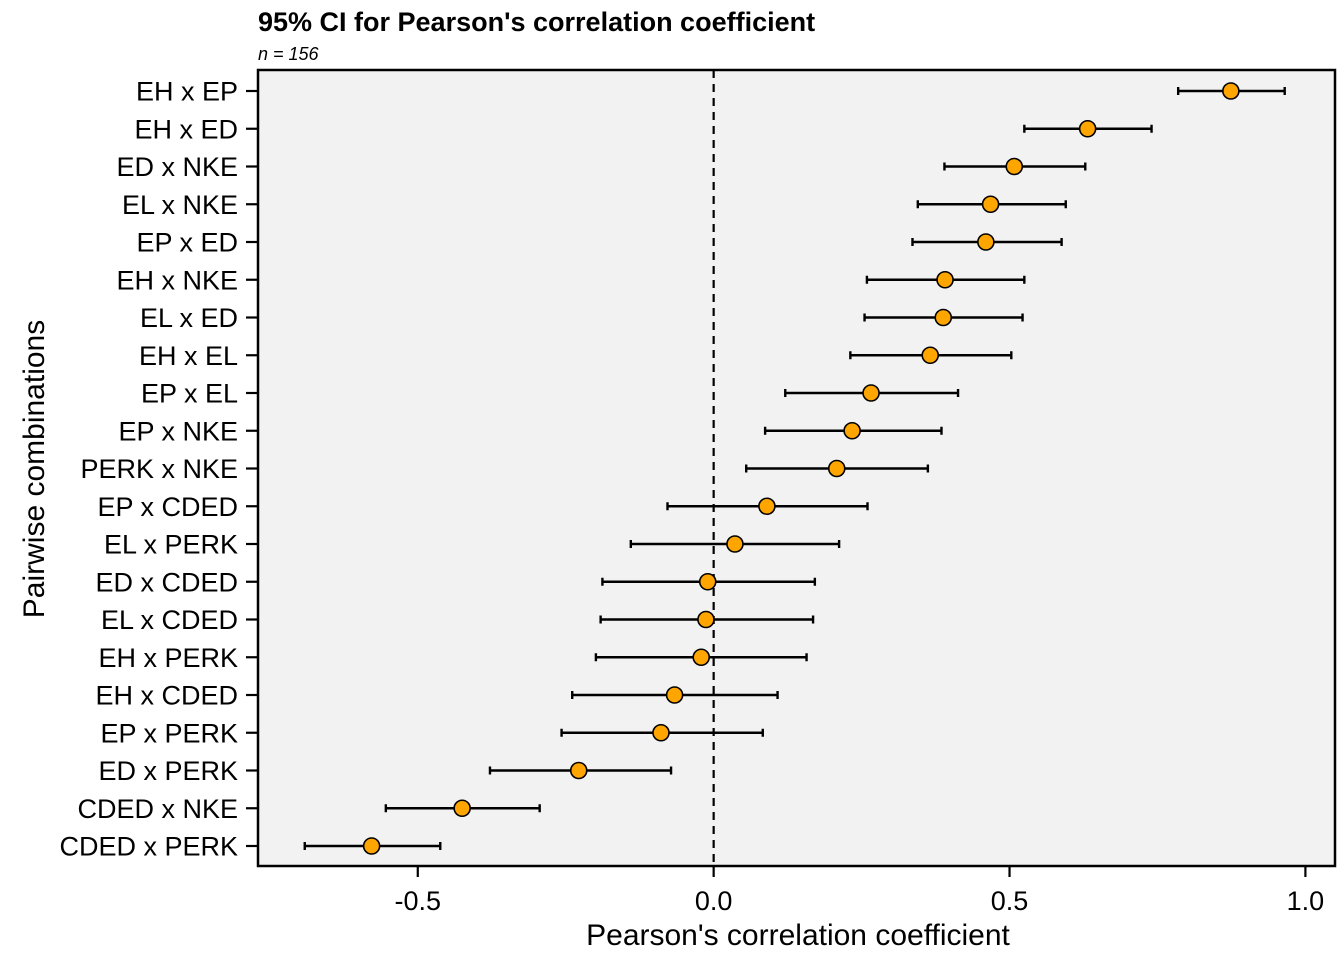  Describe the element at coordinates (289, 54) in the screenshot. I see `chart-subtitle: n = 156` at that location.